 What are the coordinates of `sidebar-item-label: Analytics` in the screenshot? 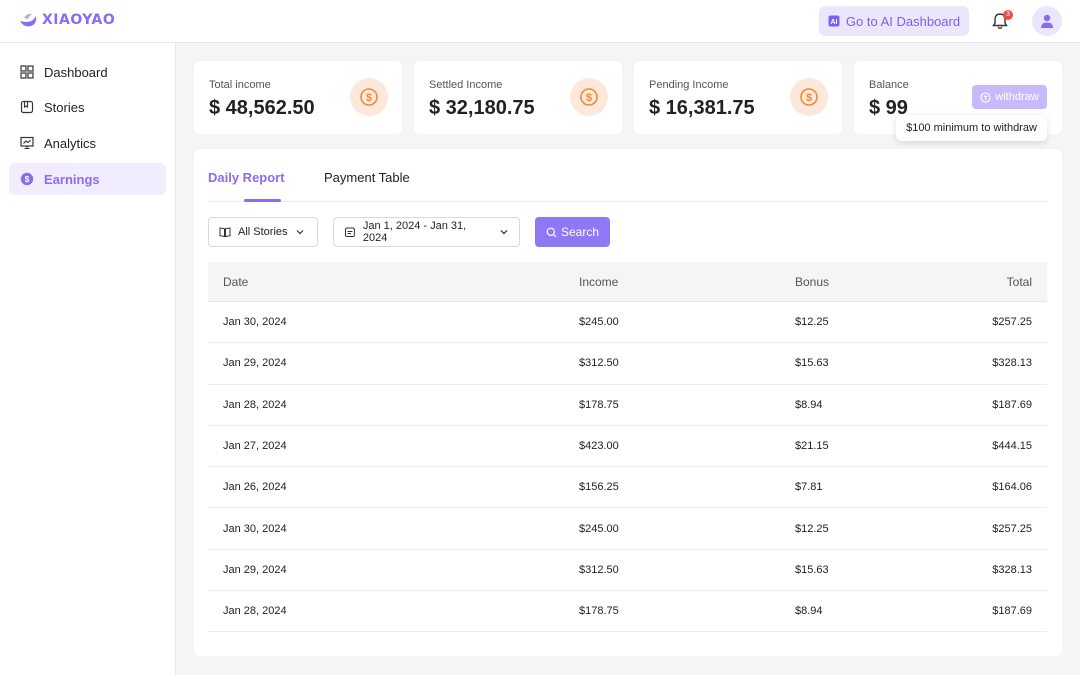 It's located at (70, 143).